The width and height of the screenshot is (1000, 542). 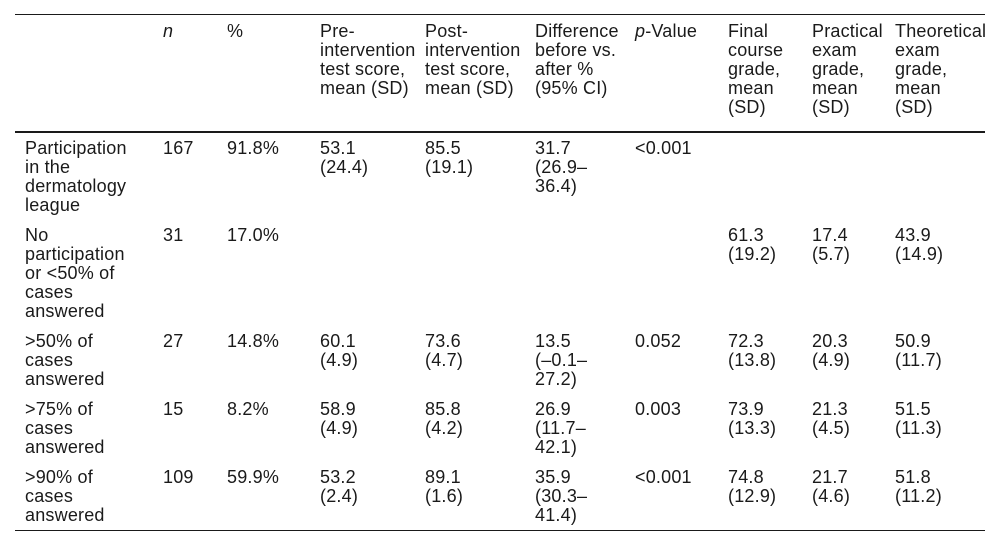 What do you see at coordinates (831, 486) in the screenshot?
I see `cell-practical-grade: 21.7 (4.6)` at bounding box center [831, 486].